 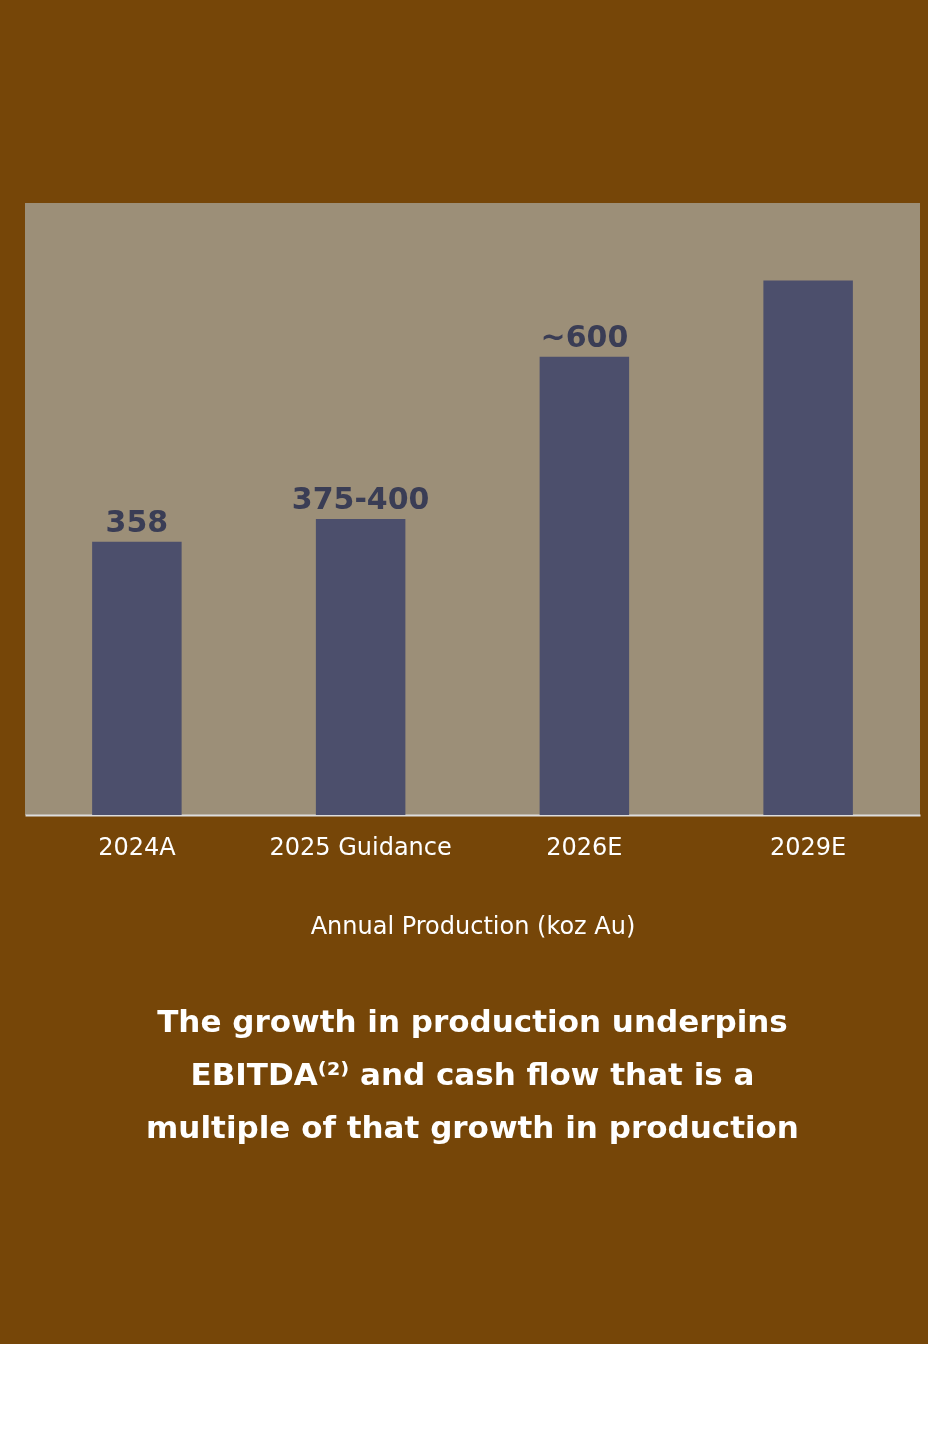 I want to click on x-axis-title: Annual Production (koz Au), so click(x=473, y=925).